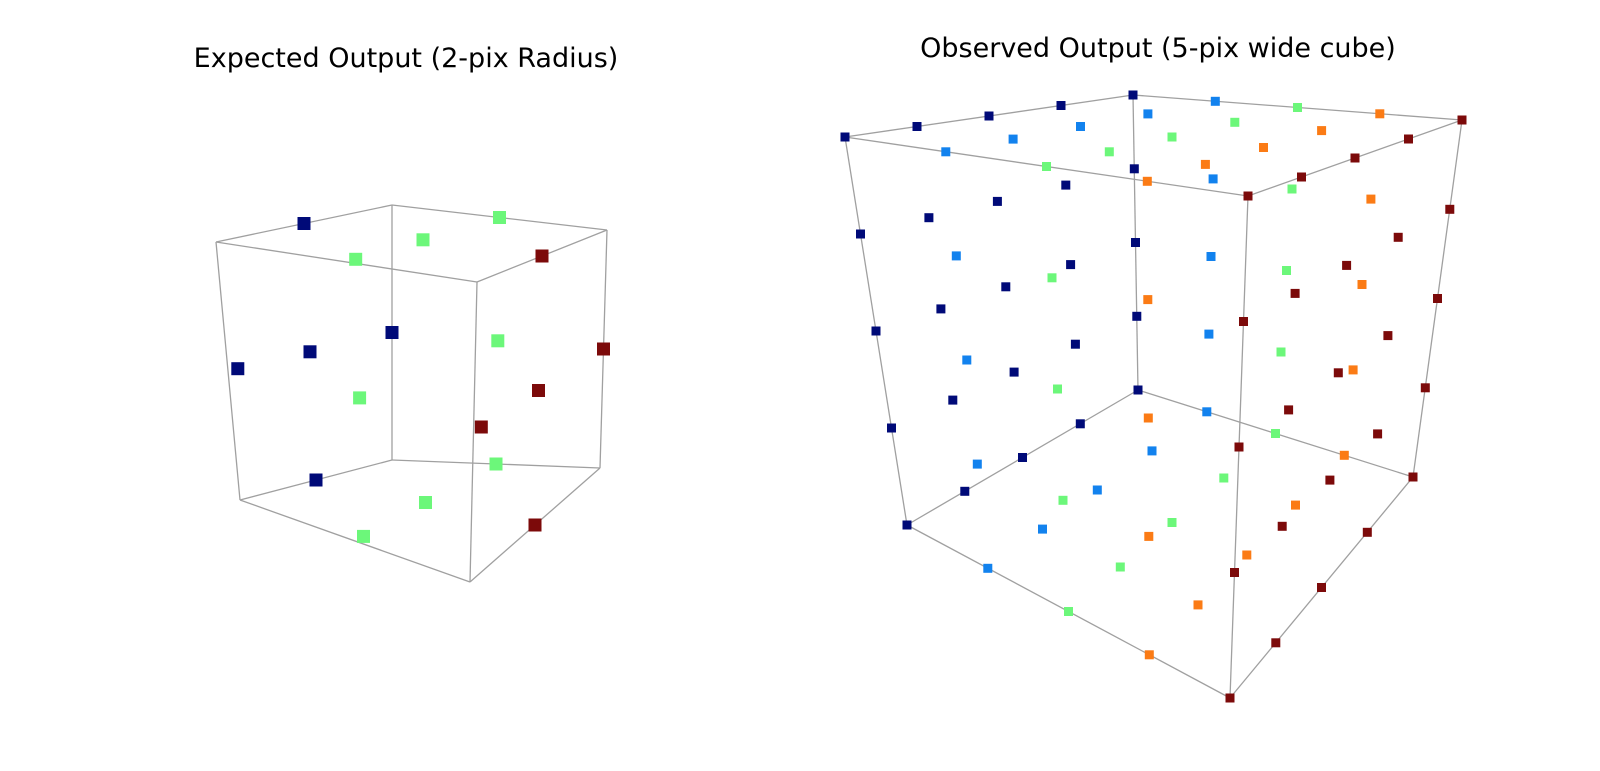 This screenshot has width=1600, height=771. I want to click on observed-panel-title: Observed Output (5-pix wide cube), so click(1158, 48).